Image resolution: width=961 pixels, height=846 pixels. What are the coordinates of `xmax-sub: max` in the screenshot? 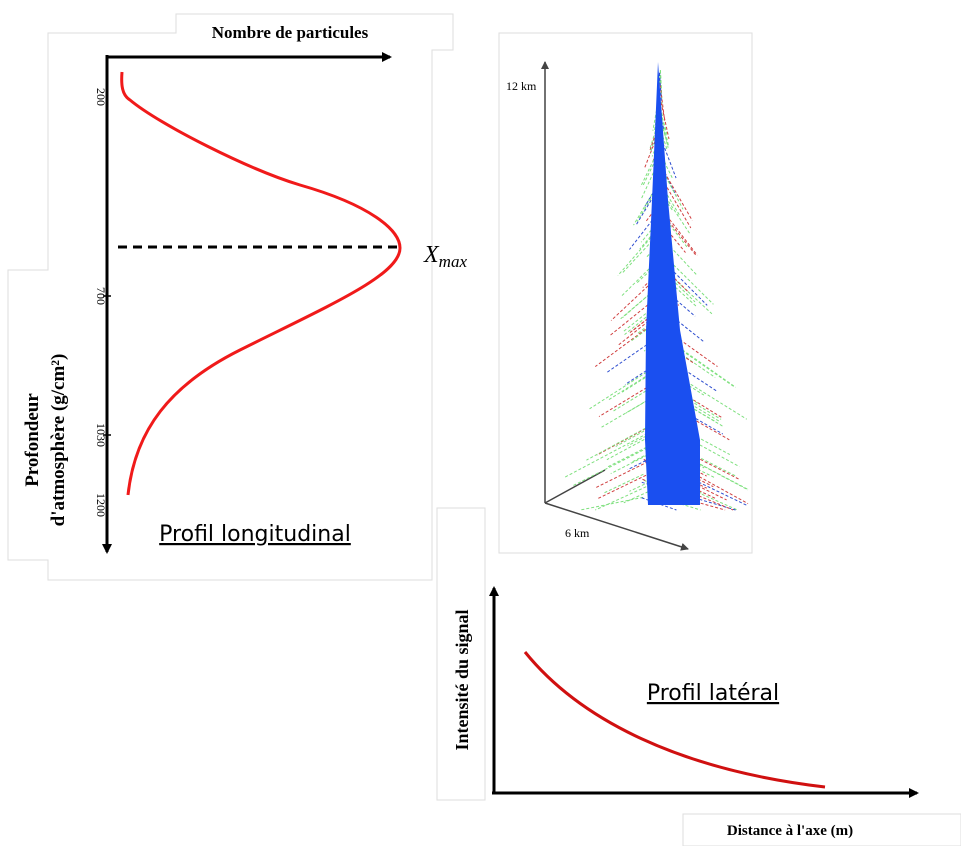 It's located at (453, 261).